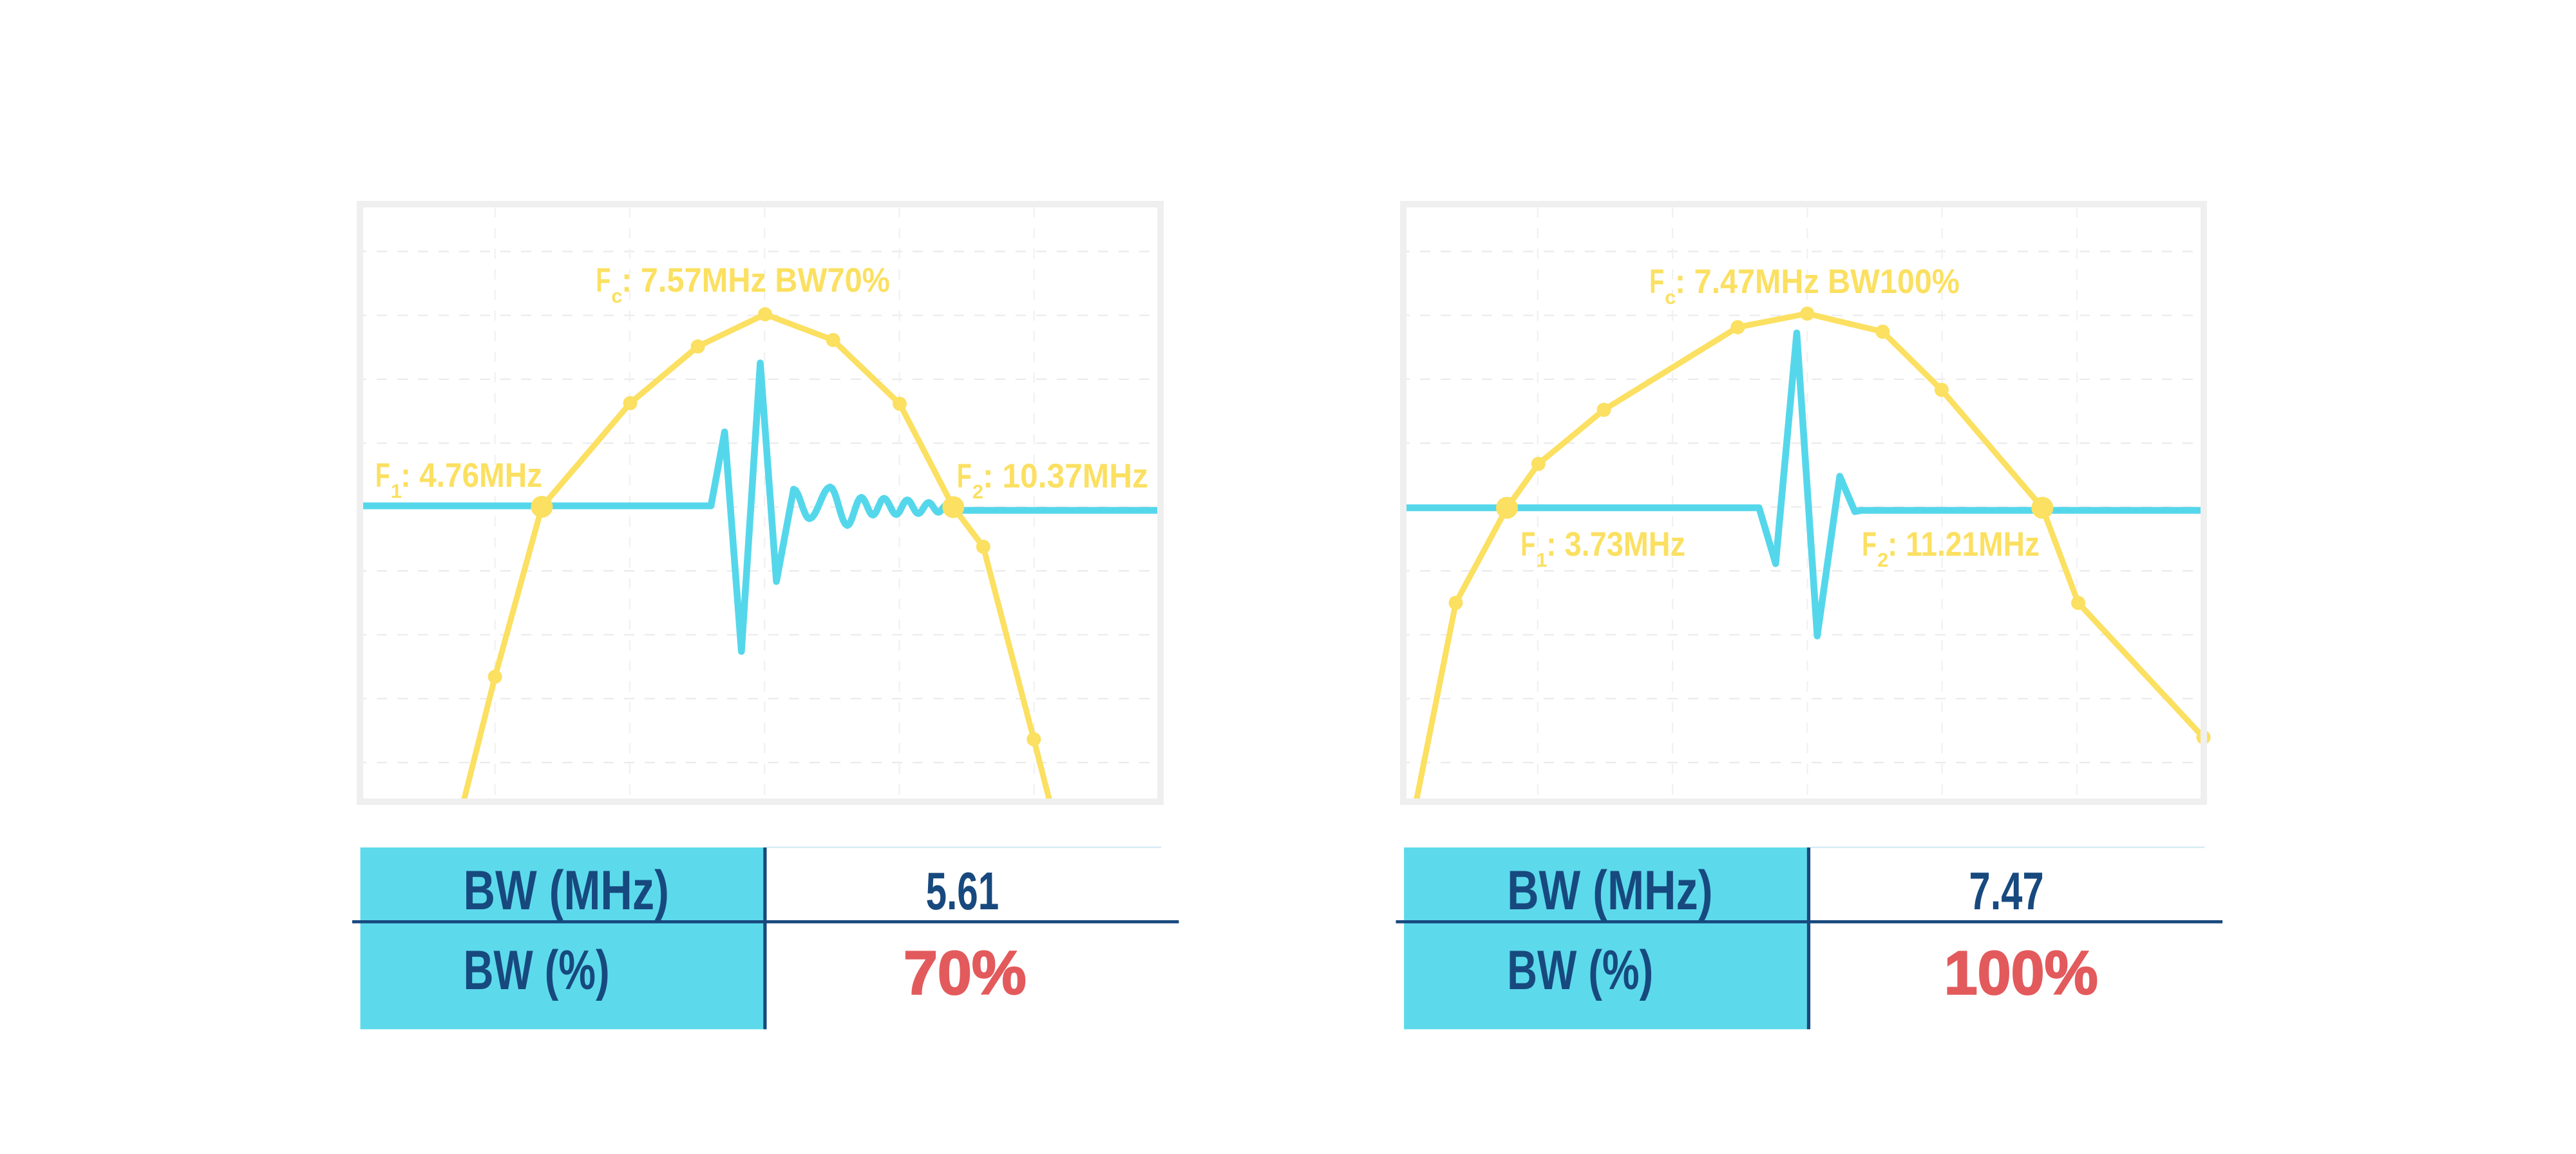  I want to click on svg-text:: 7.47MHz BW100%: : 7.47MHz BW100%, so click(1818, 282).